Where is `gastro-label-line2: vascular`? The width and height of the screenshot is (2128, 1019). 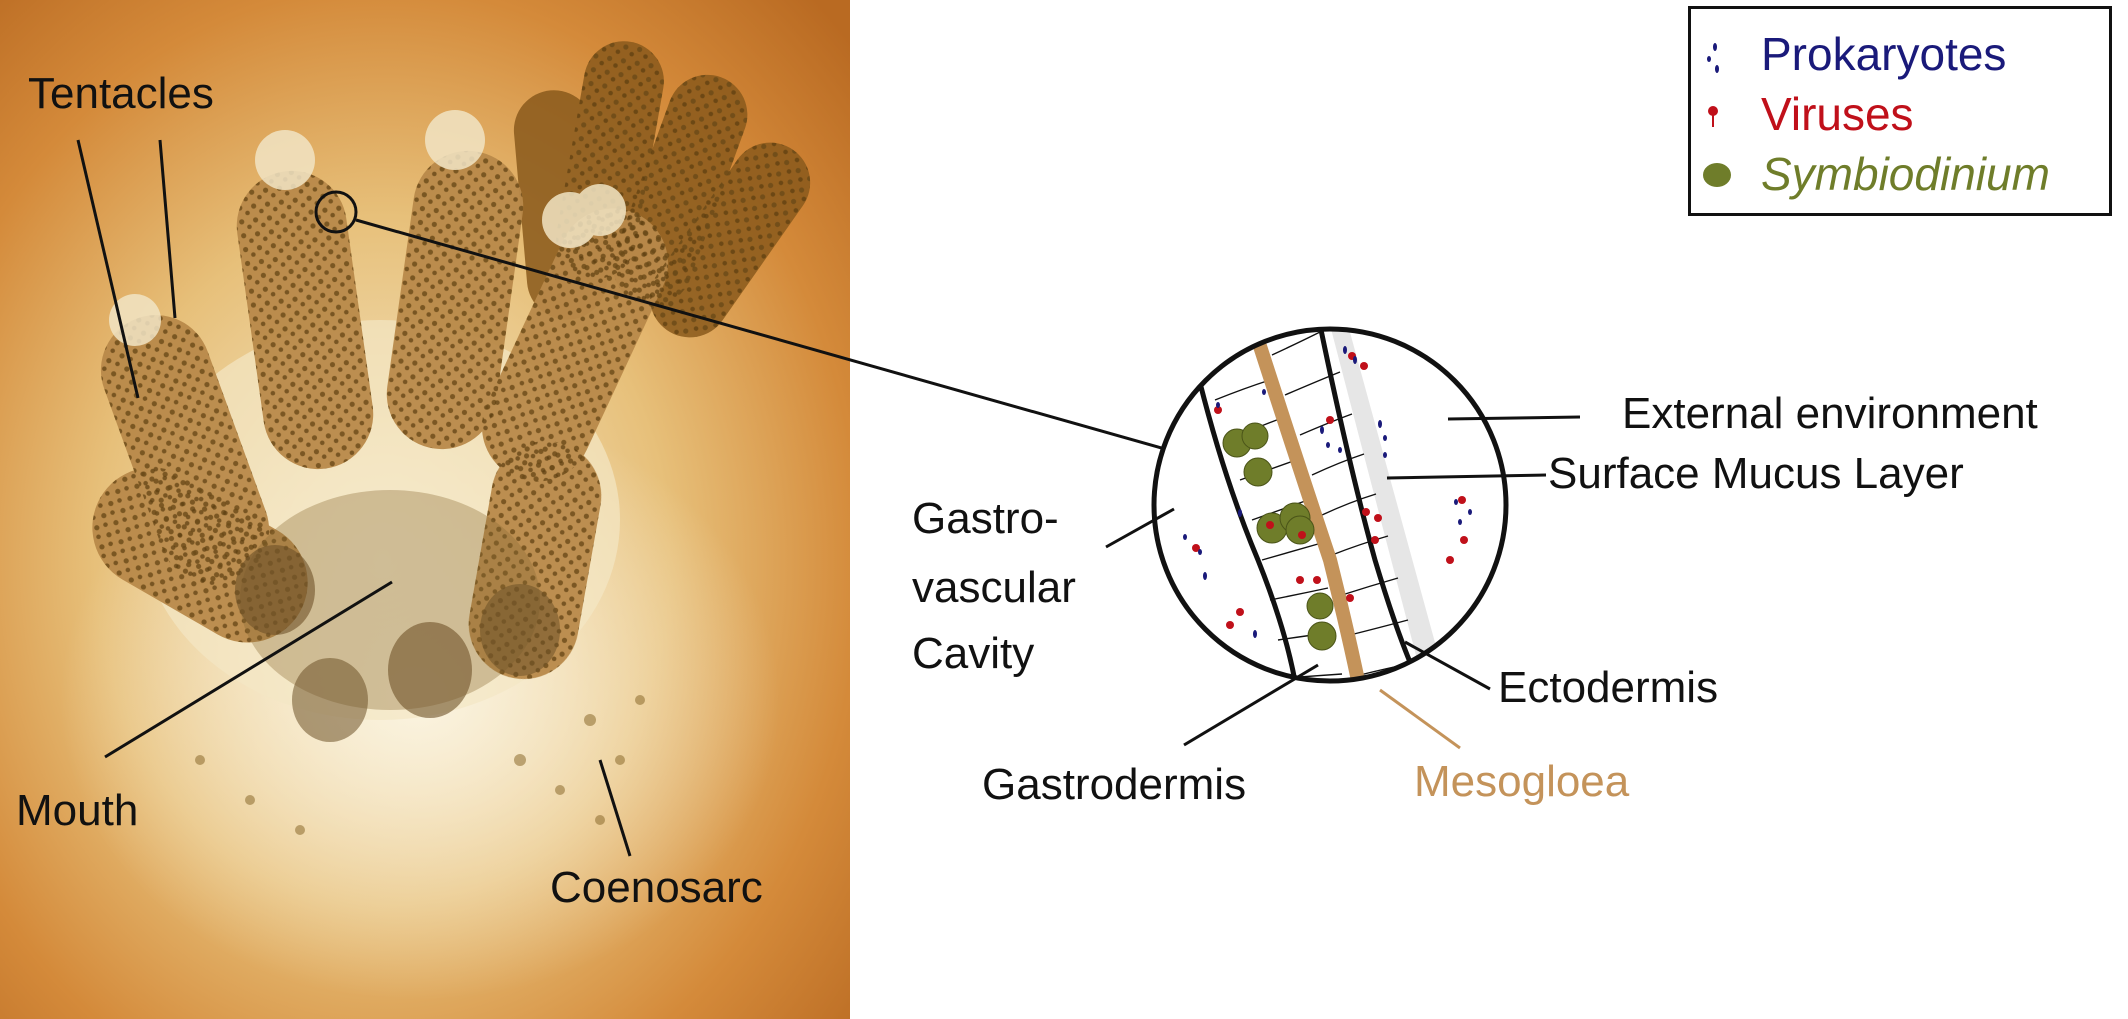
gastro-label-line2: vascular is located at coordinates (994, 587).